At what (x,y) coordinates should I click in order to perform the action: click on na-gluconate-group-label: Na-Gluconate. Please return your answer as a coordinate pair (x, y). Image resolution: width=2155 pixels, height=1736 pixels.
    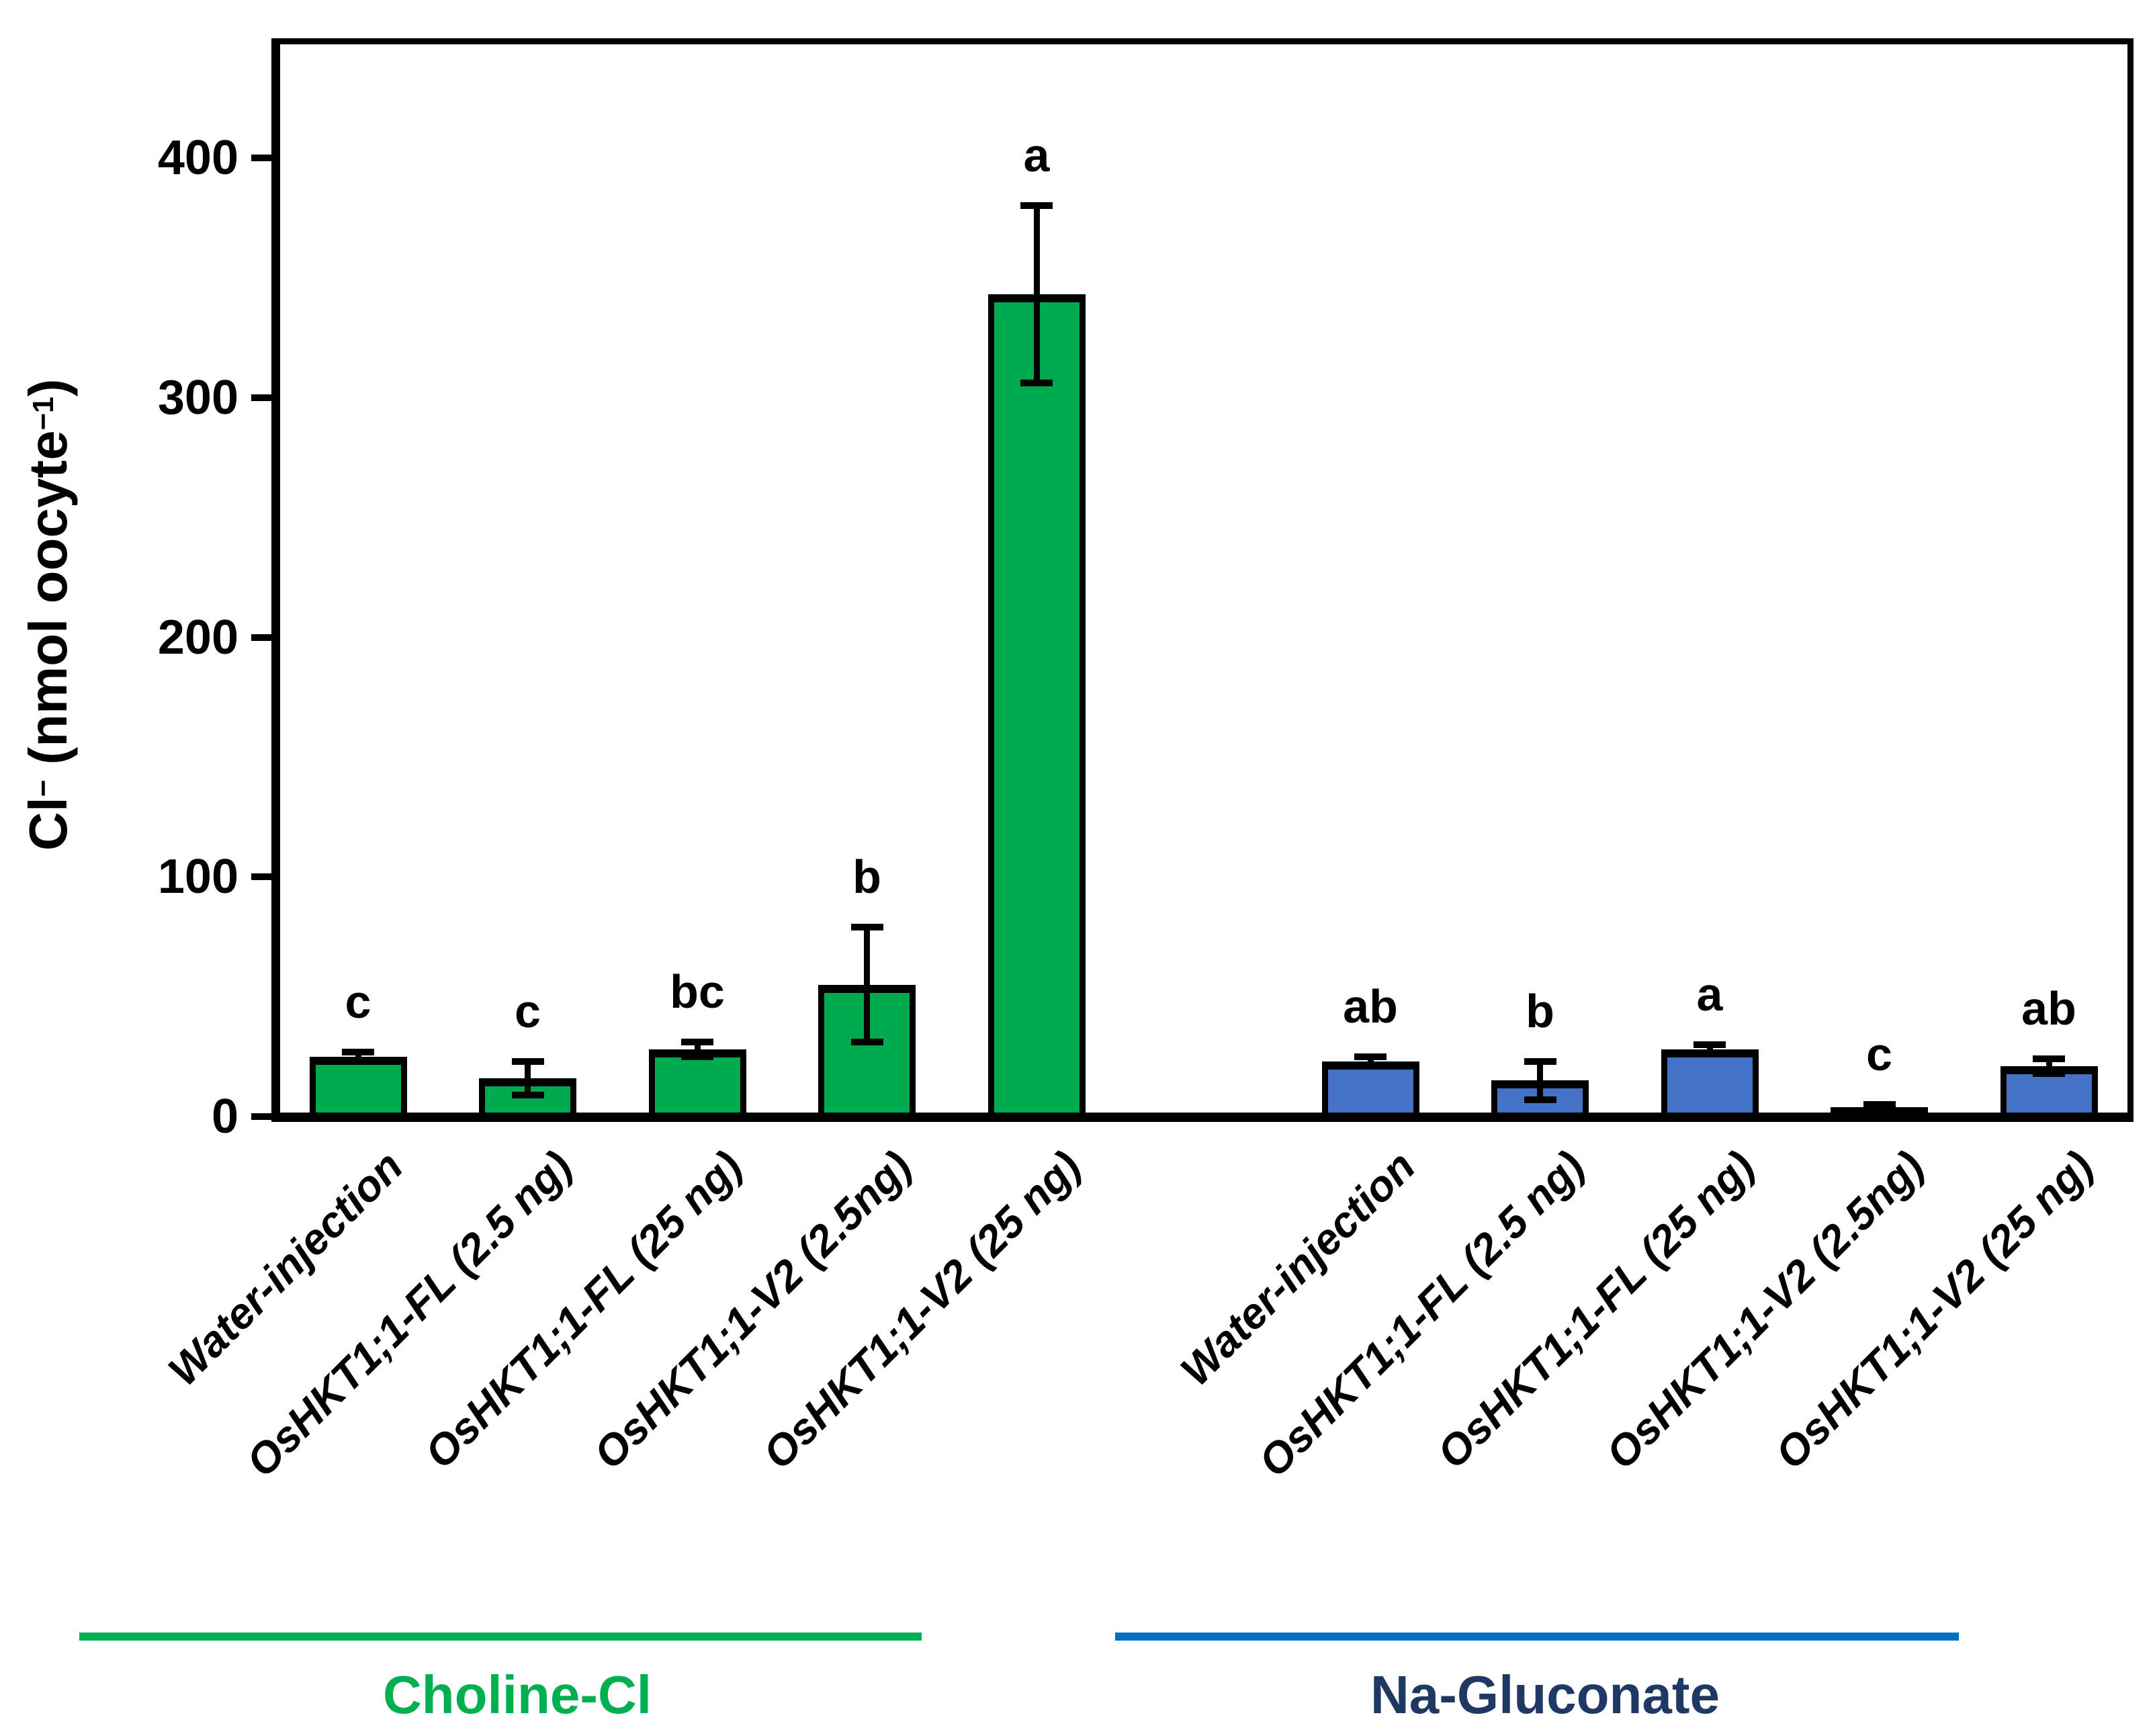
    Looking at the image, I should click on (1545, 1695).